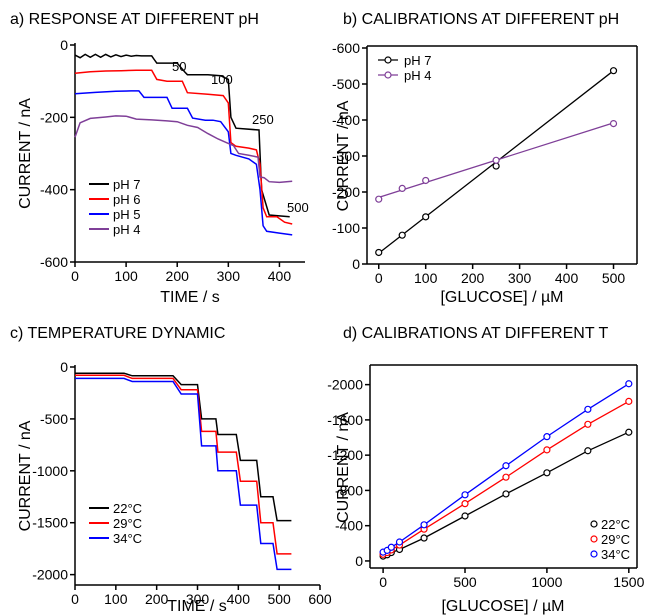  What do you see at coordinates (126, 214) in the screenshot?
I see `legend-label: pH 5` at bounding box center [126, 214].